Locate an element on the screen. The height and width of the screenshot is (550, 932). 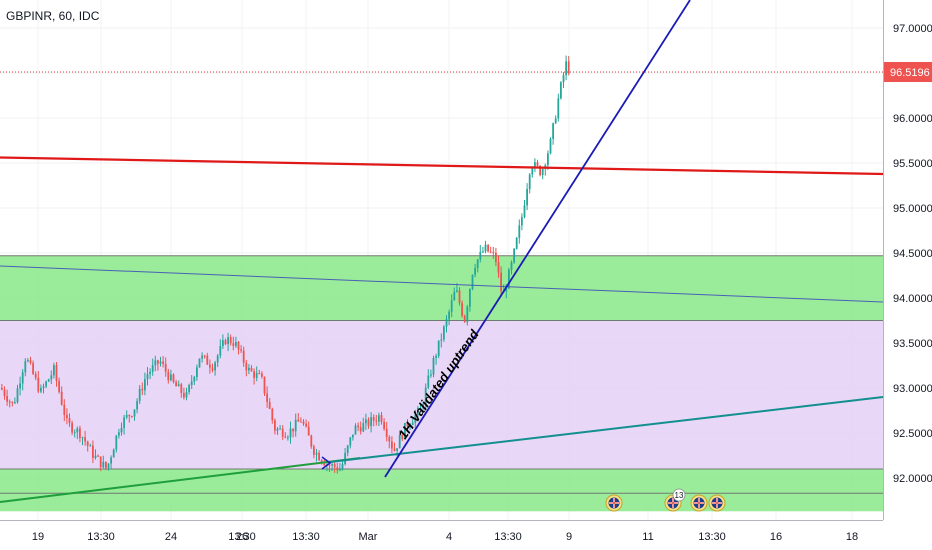
y-tick-label: 97.0000 is located at coordinates (912, 29).